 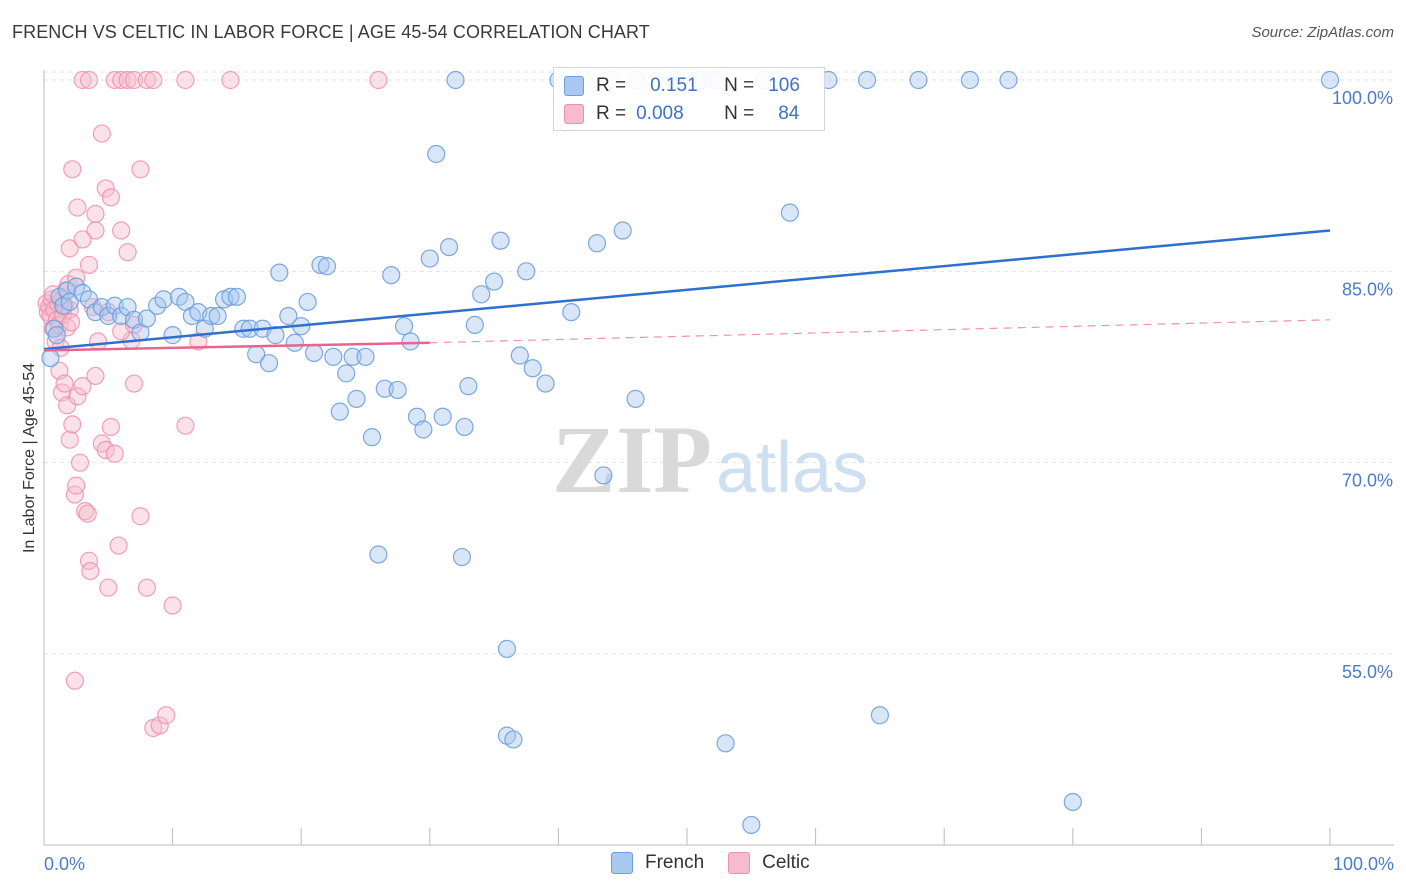 I want to click on legend-swatch-celtic, so click(x=574, y=114).